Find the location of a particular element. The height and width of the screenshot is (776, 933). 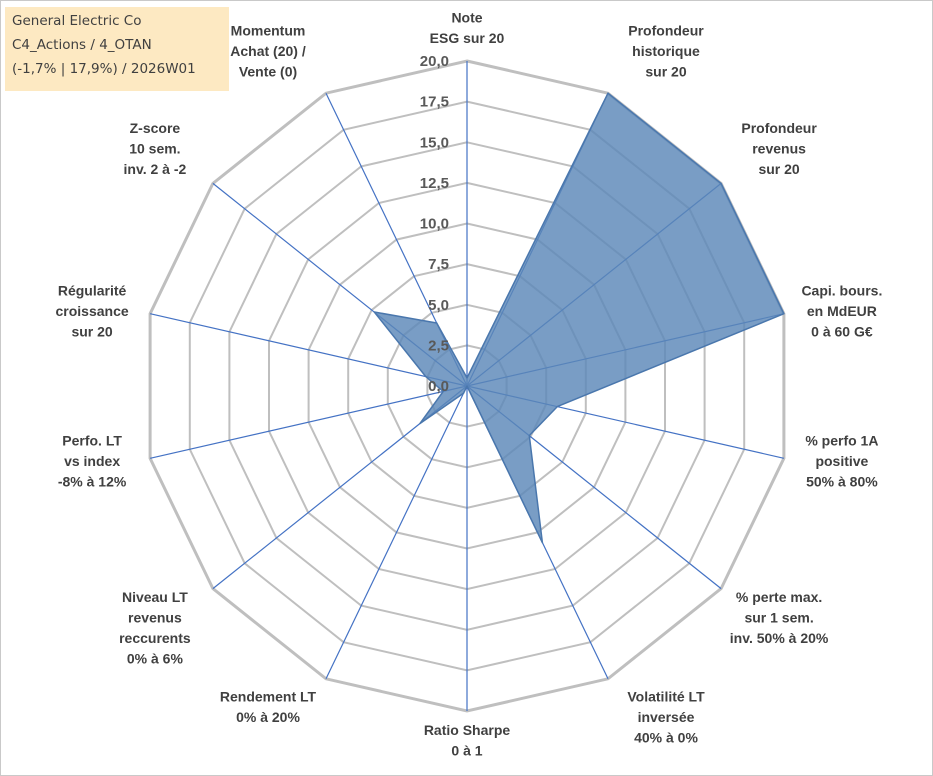

tick-label: 0,0 is located at coordinates (438, 386).